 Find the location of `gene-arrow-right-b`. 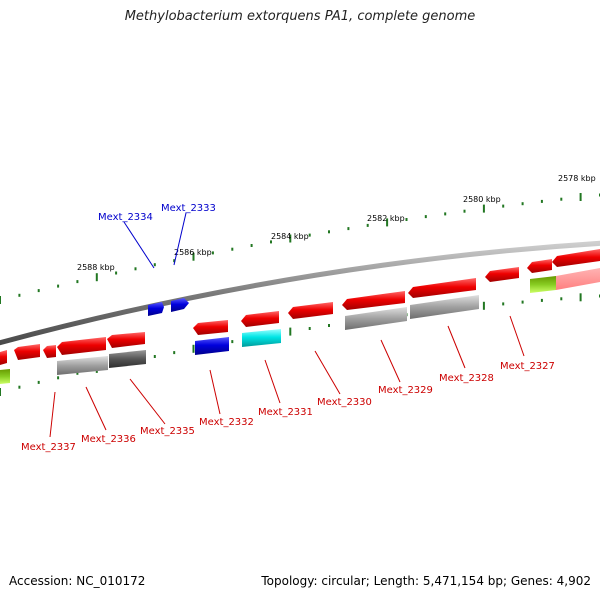

gene-arrow-right-b is located at coordinates (576, 258).